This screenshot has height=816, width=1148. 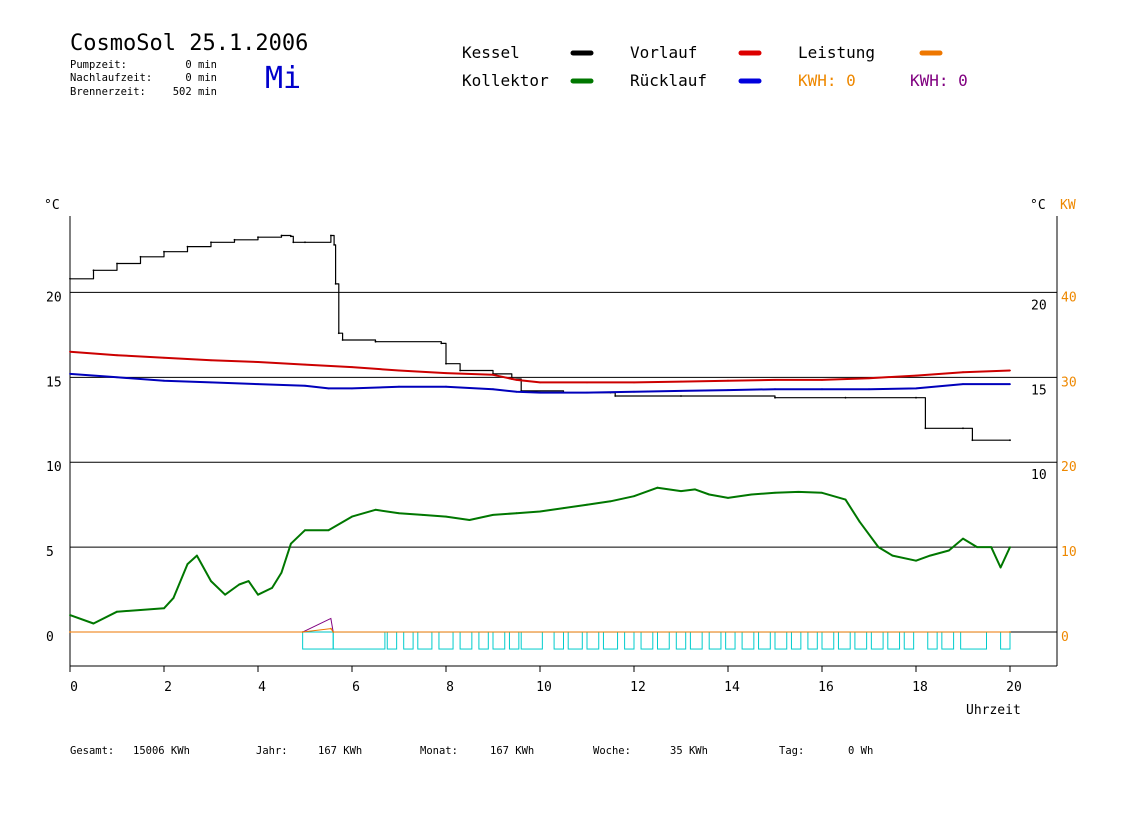 What do you see at coordinates (920, 687) in the screenshot?
I see `x-tick-label-18: 18` at bounding box center [920, 687].